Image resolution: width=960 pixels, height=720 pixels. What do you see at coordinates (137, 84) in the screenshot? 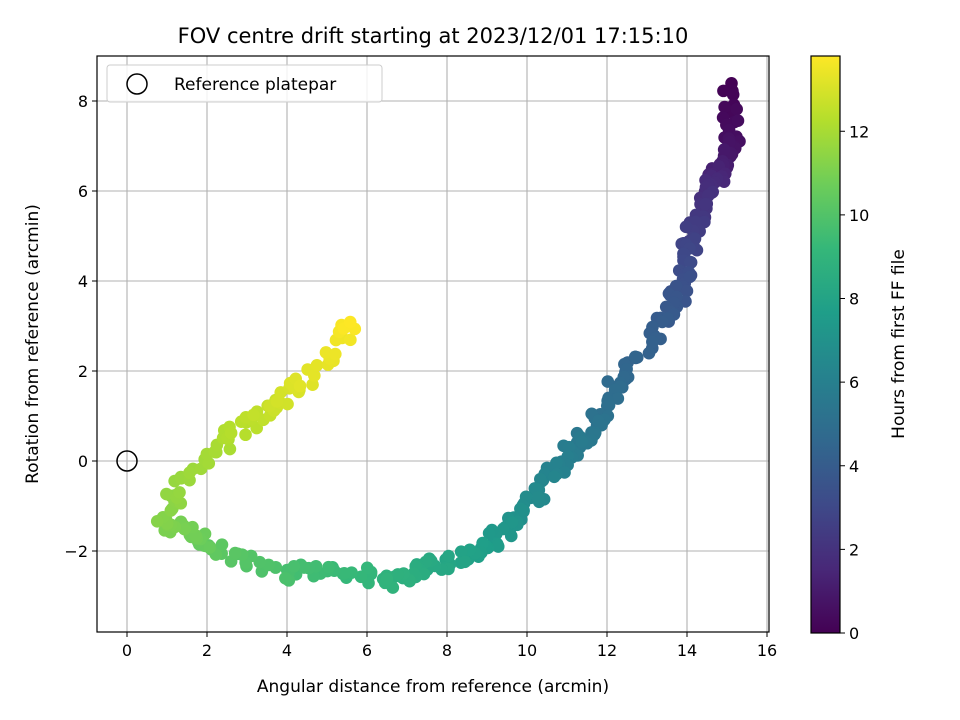
I see `legend-marker-icon` at bounding box center [137, 84].